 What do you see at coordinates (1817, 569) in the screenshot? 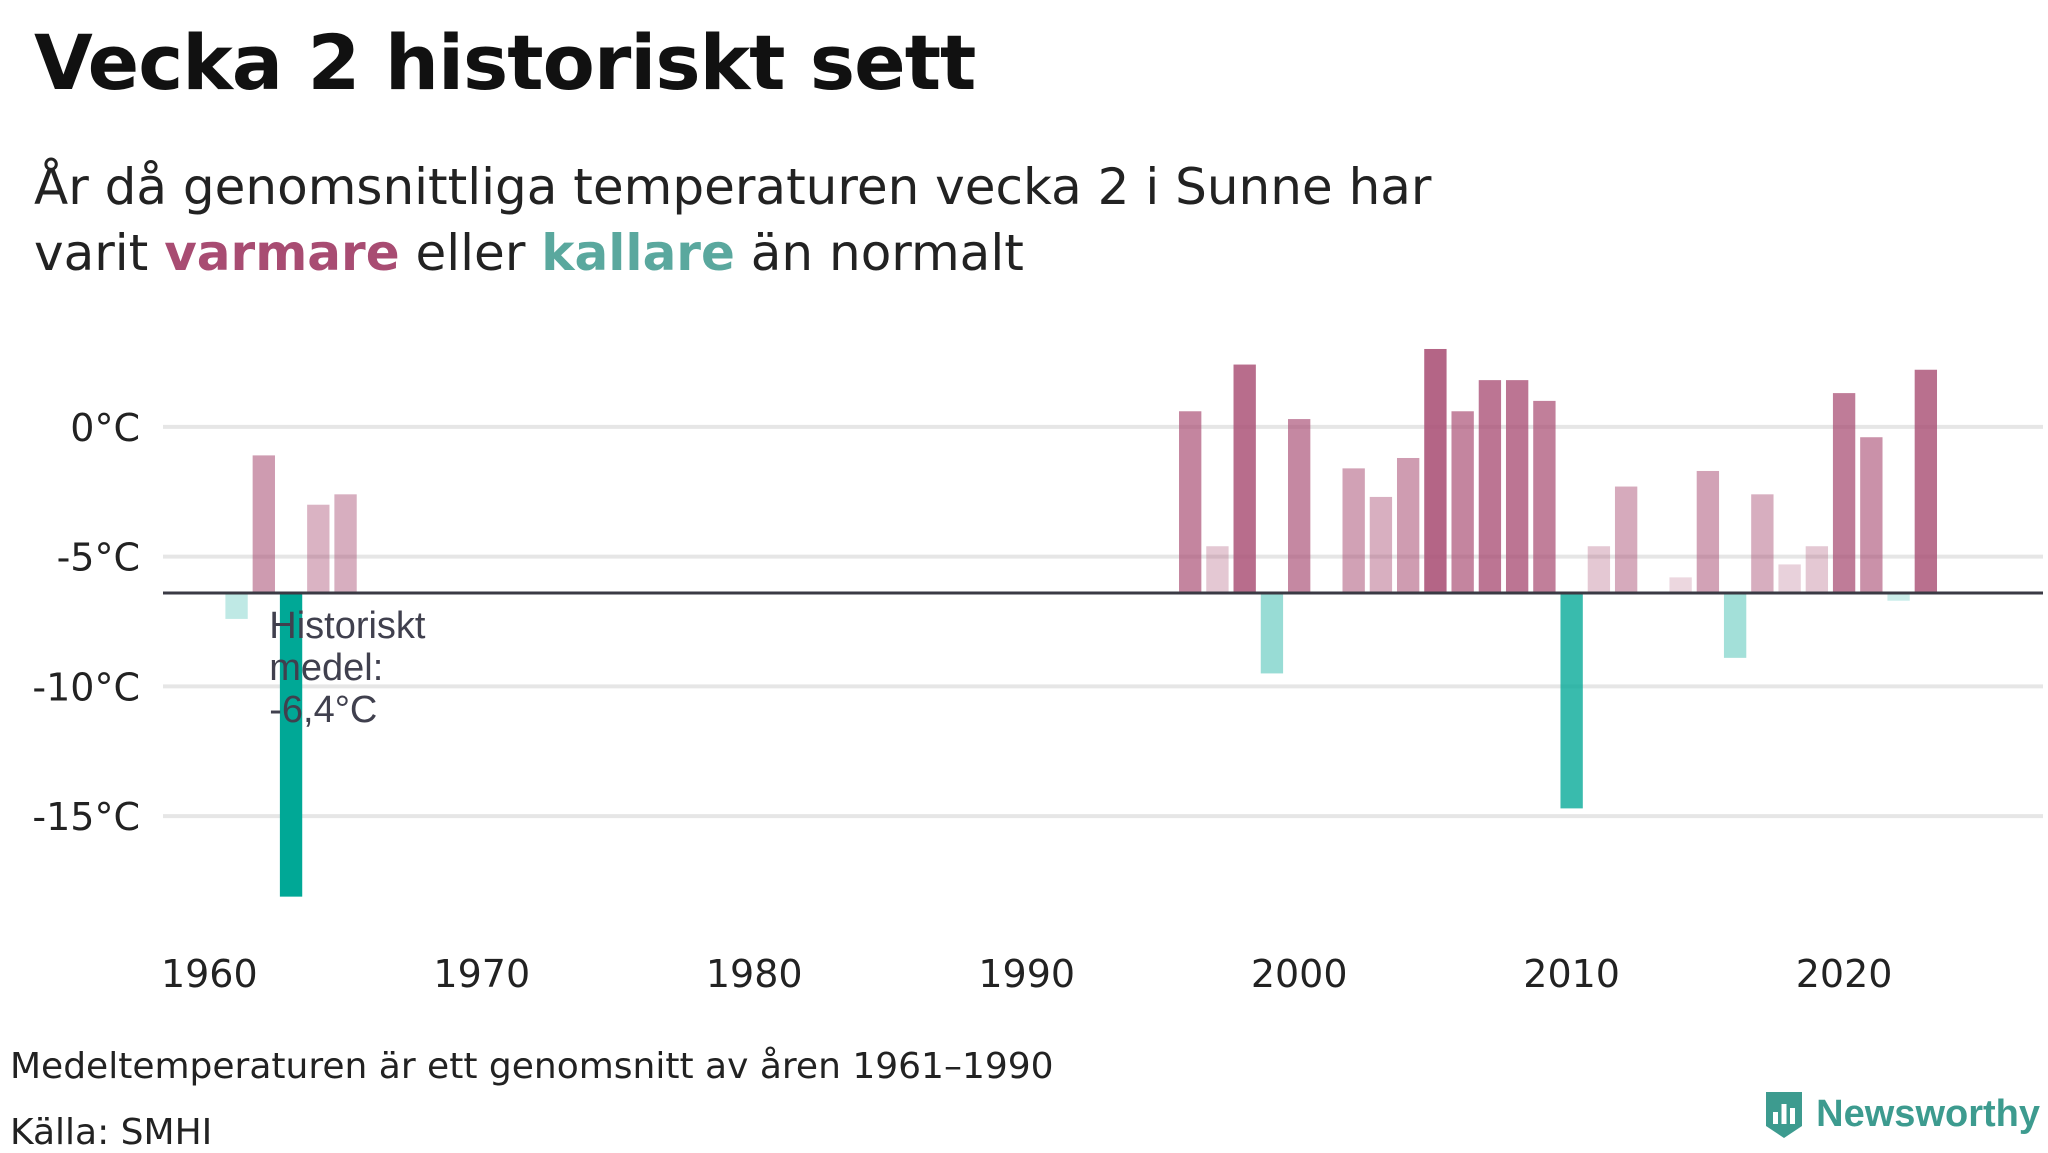
I see `bar-2019` at bounding box center [1817, 569].